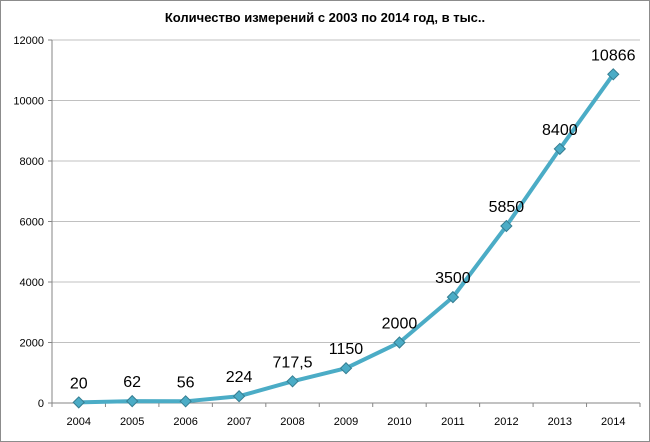 The height and width of the screenshot is (442, 650). What do you see at coordinates (32, 223) in the screenshot?
I see `y-tick-label: 6000` at bounding box center [32, 223].